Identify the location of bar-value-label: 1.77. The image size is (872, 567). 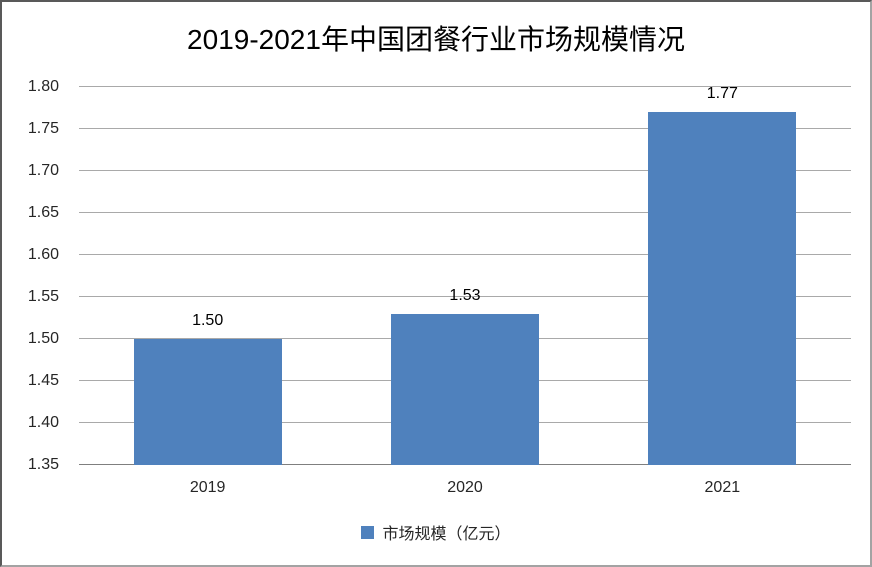
(722, 94).